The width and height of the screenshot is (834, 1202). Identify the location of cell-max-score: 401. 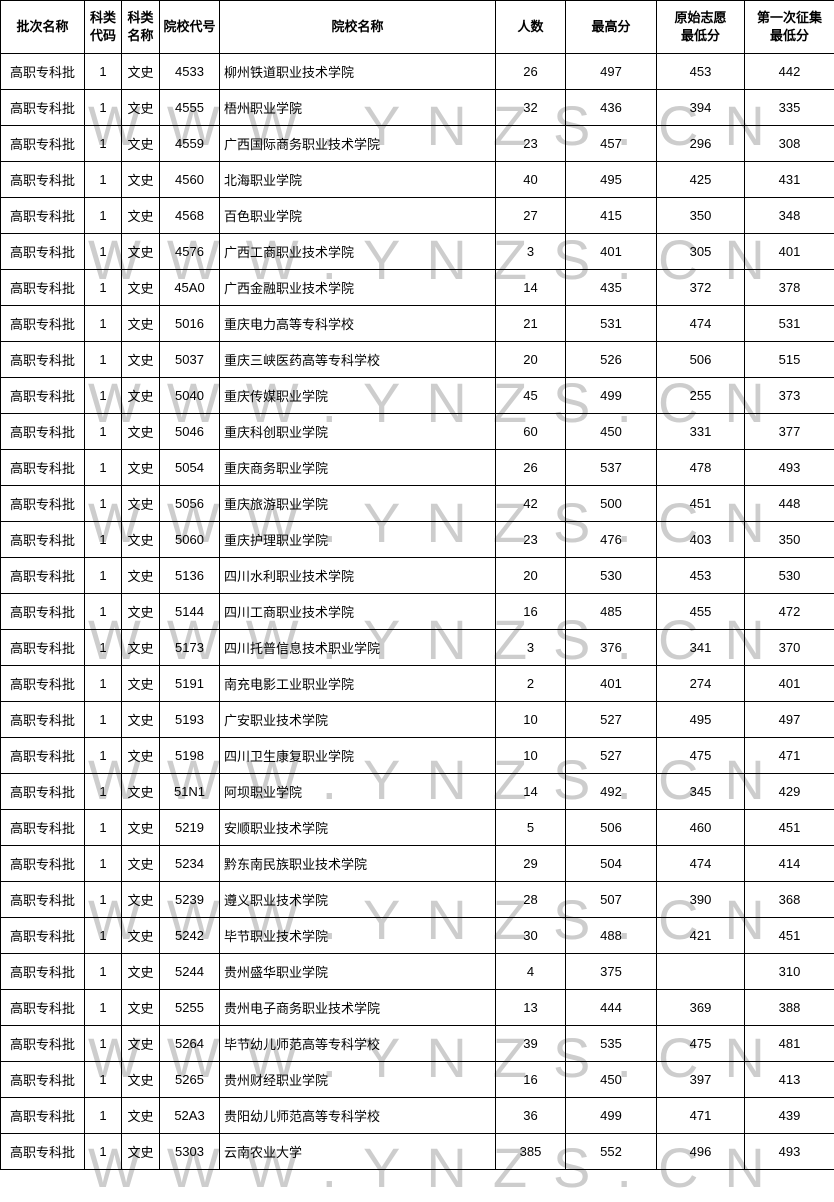
(611, 683).